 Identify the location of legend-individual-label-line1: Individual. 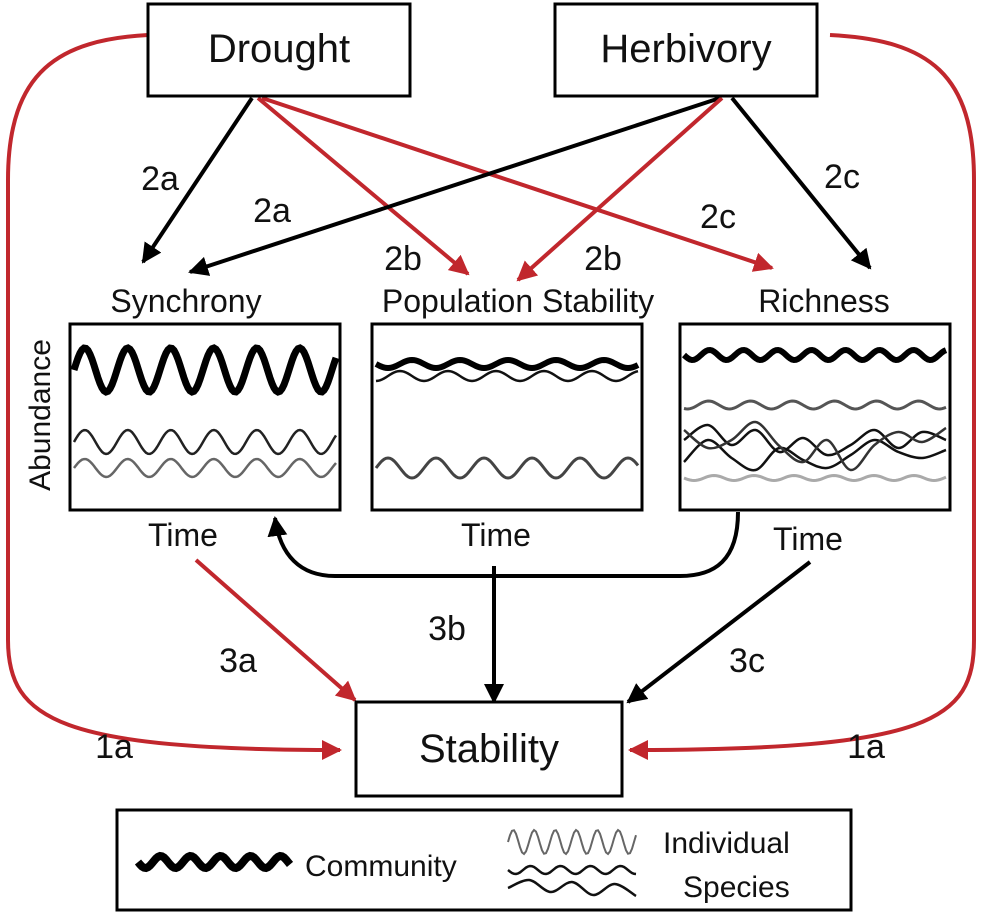
(726, 843).